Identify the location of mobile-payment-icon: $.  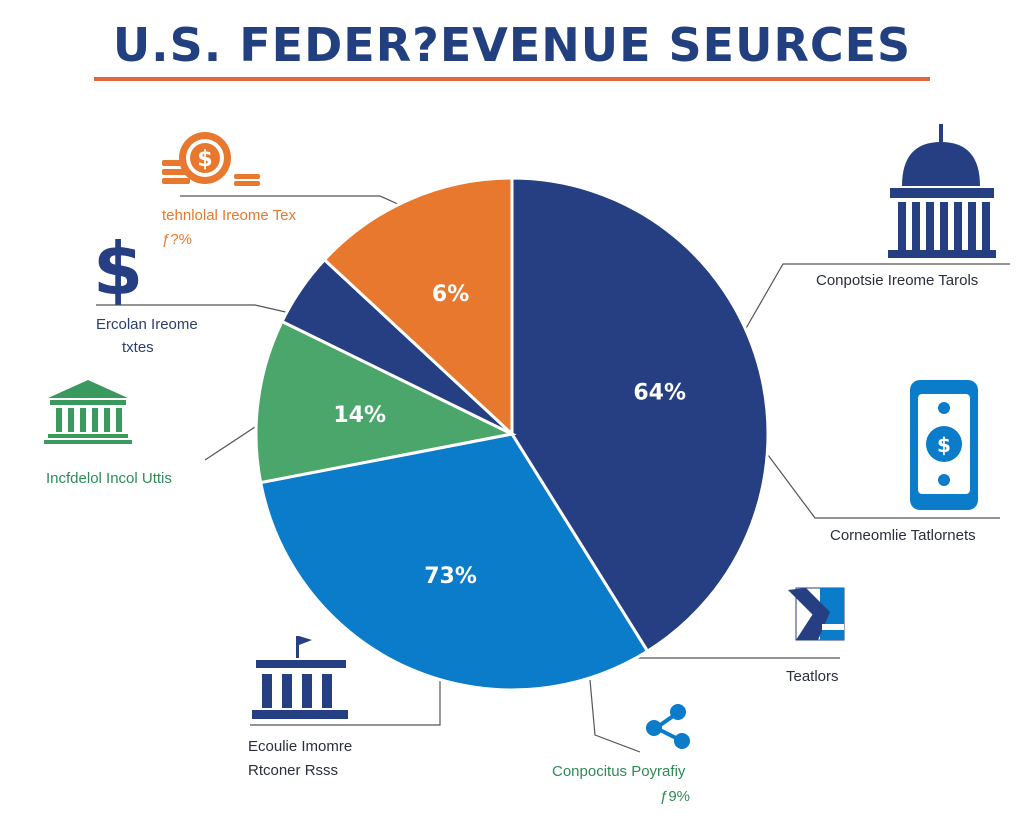
(944, 445).